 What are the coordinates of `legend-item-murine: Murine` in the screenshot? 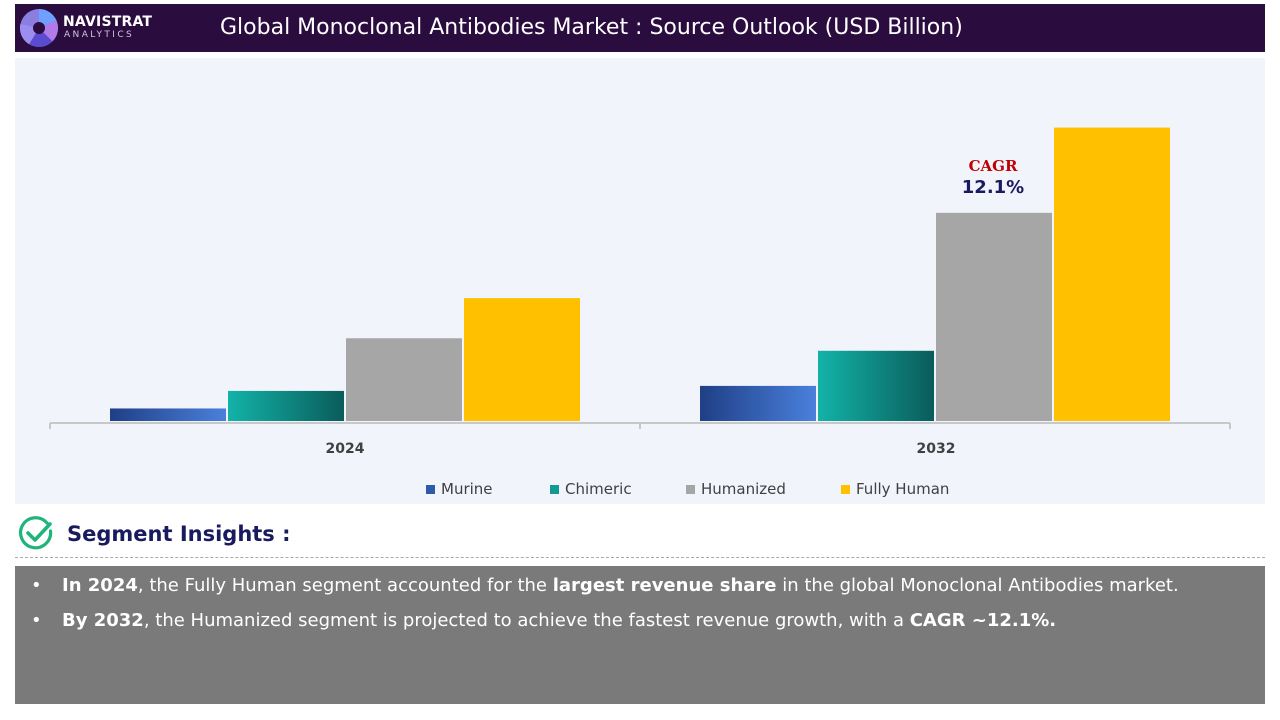 It's located at (459, 489).